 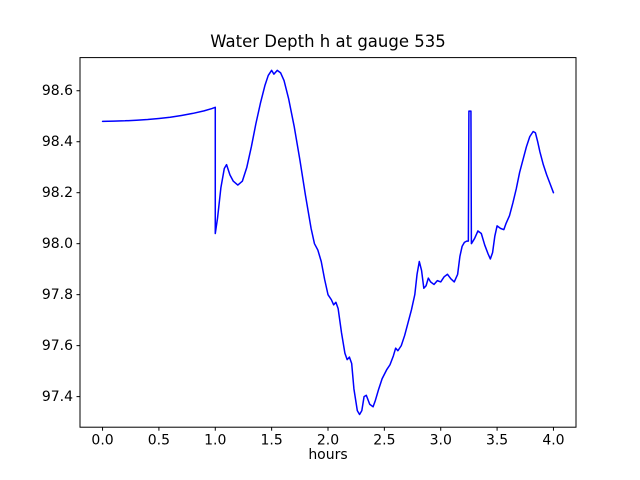 What do you see at coordinates (441, 441) in the screenshot?
I see `x-tick-label: 3.0` at bounding box center [441, 441].